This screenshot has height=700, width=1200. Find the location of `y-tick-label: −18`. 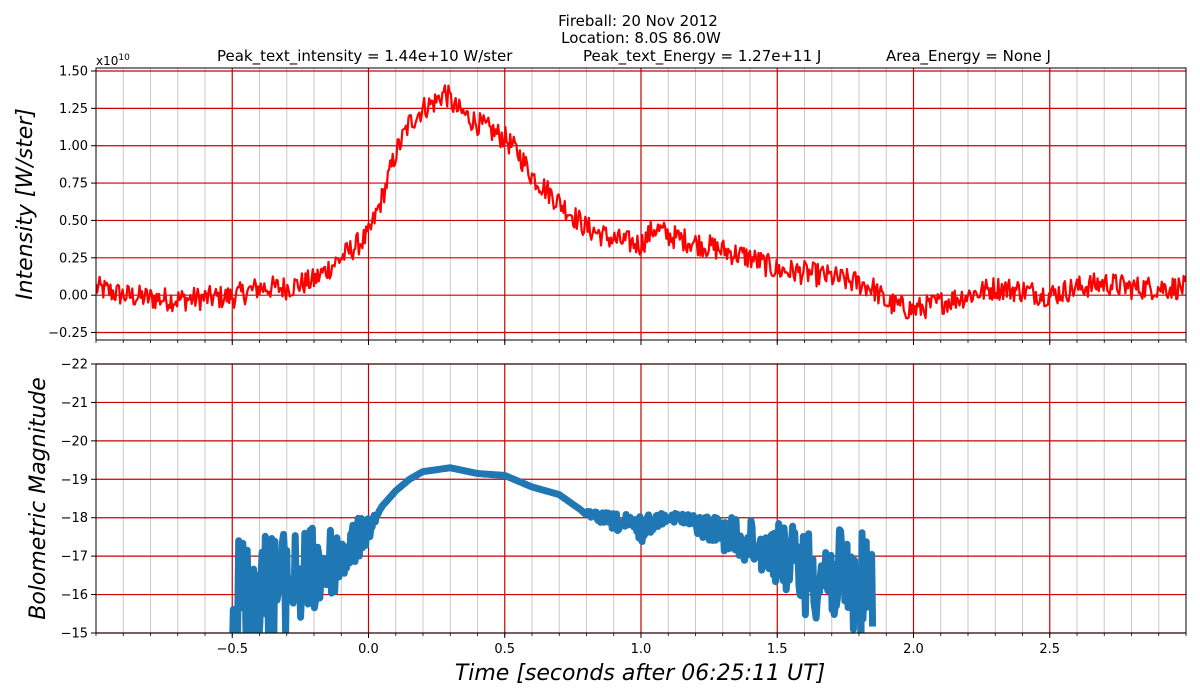

y-tick-label: −18 is located at coordinates (74, 518).